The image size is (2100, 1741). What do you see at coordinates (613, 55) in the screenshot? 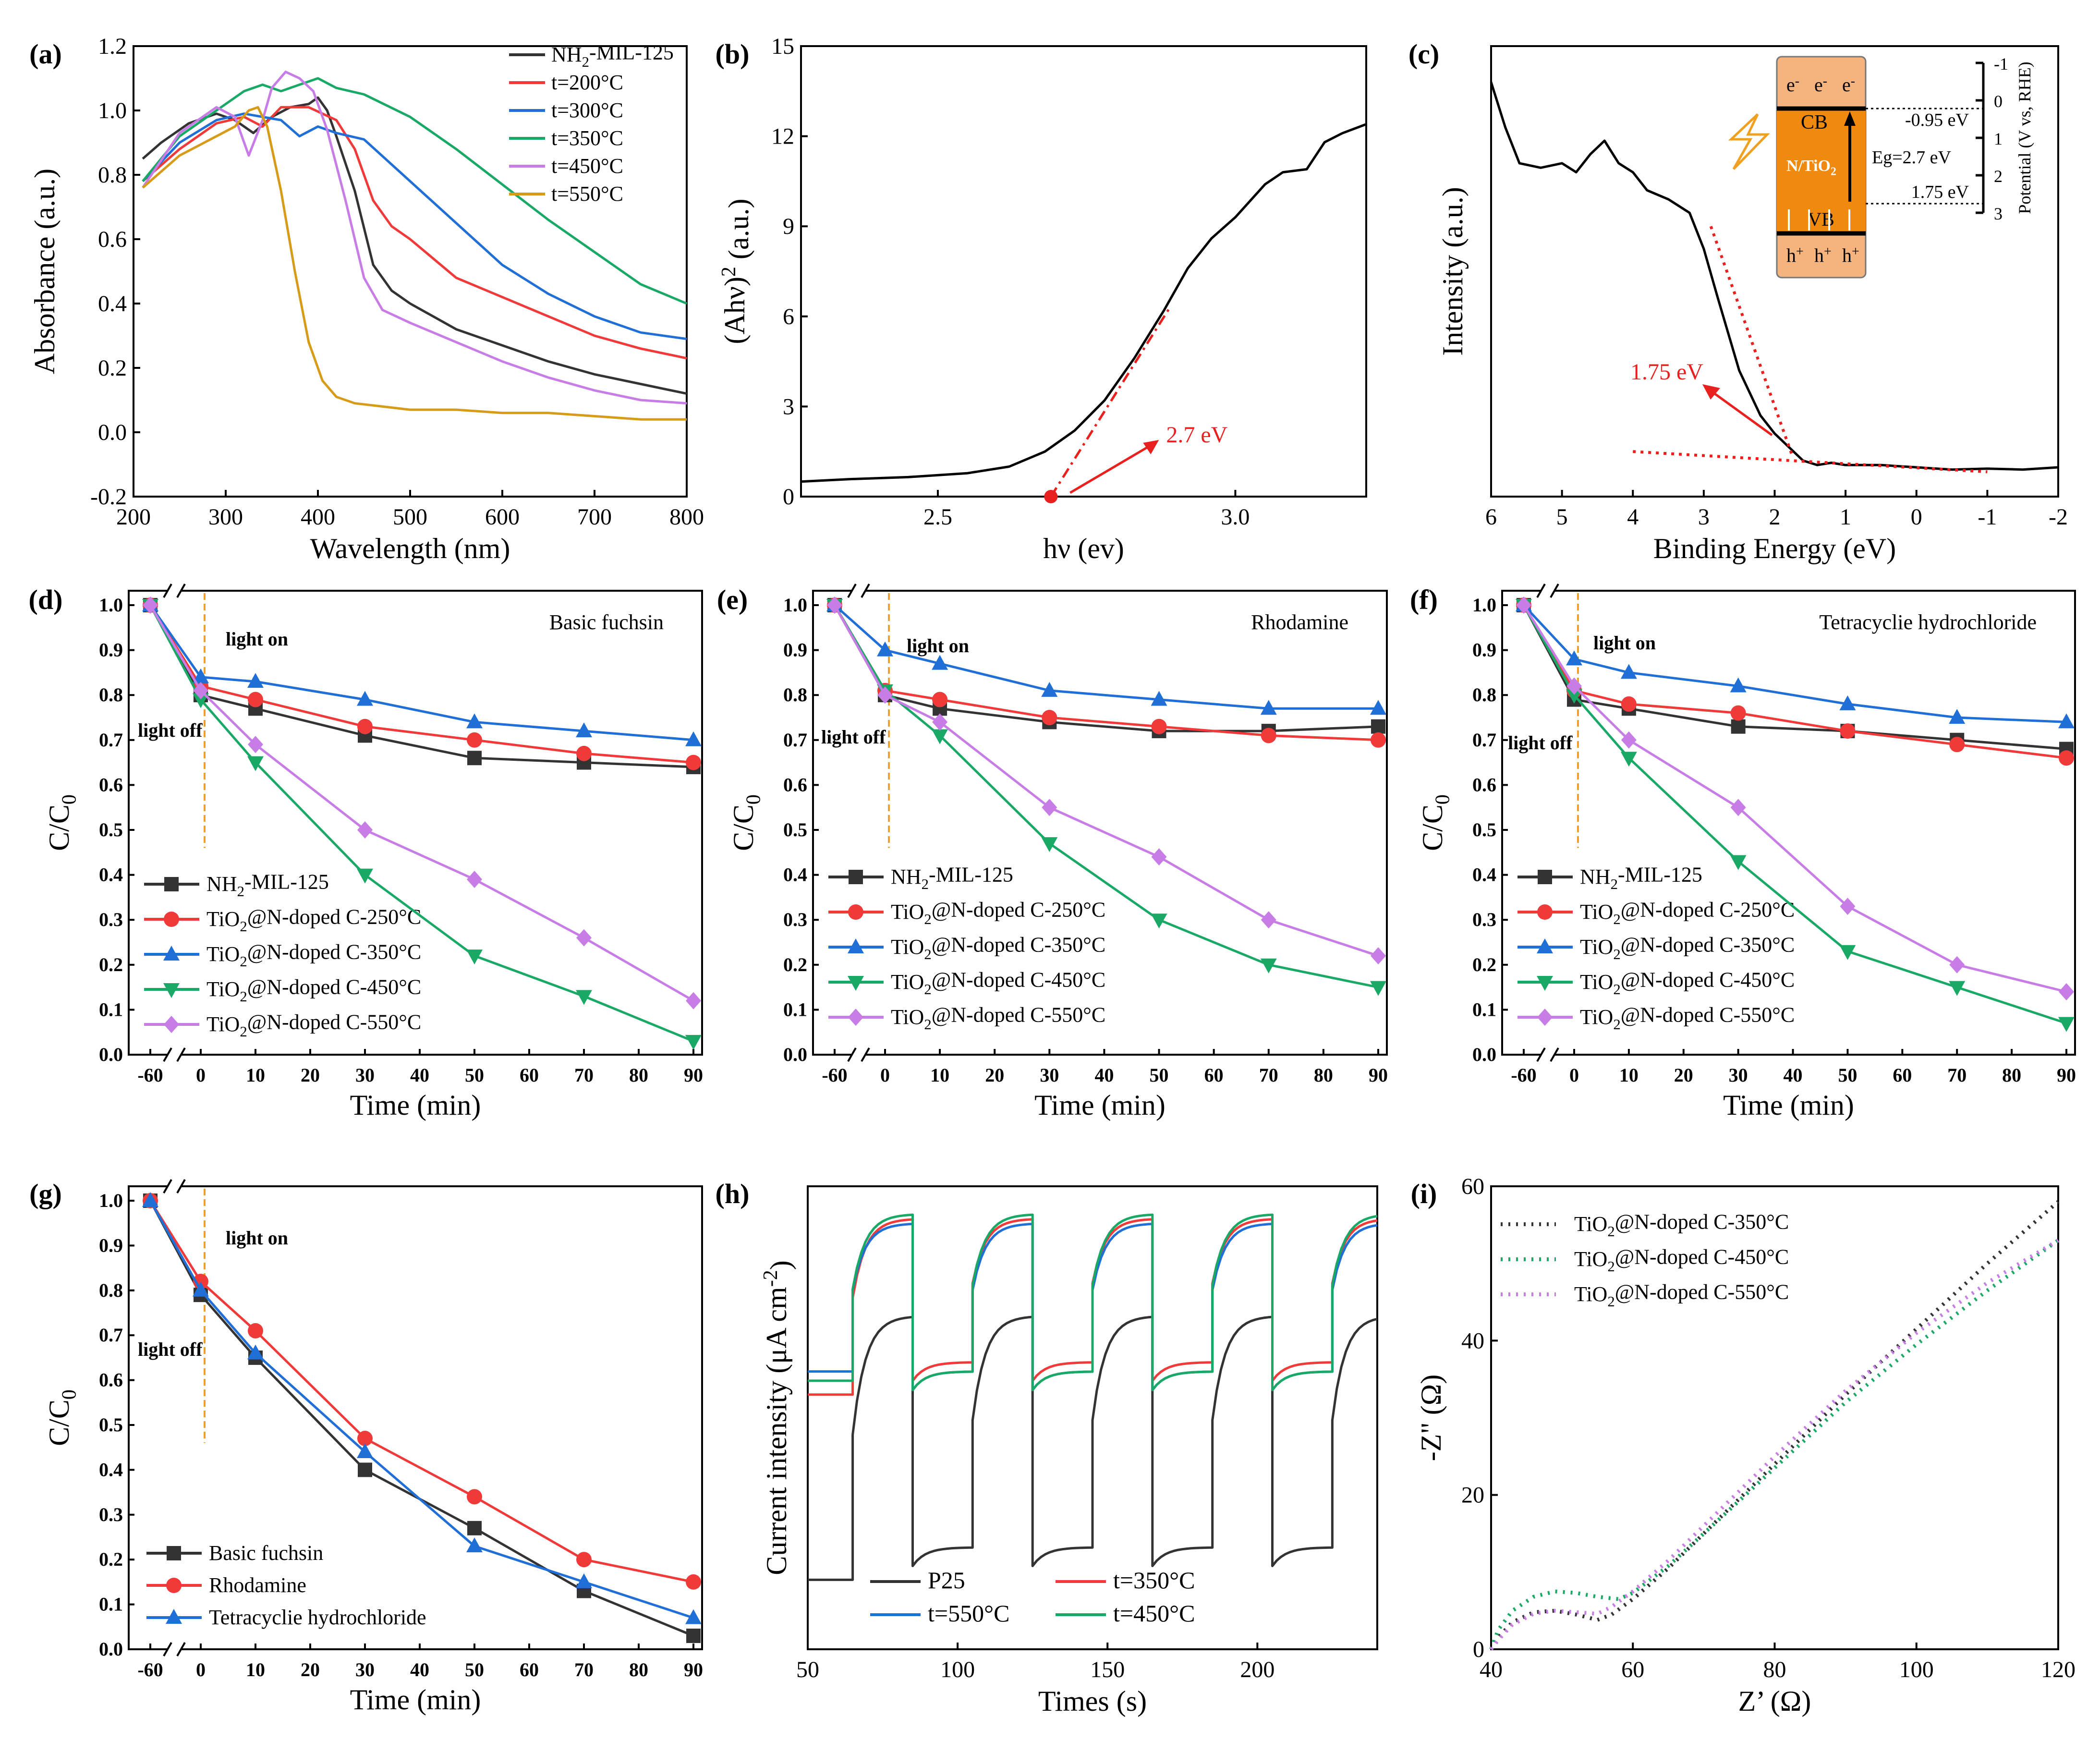
I see `legend-label: NH2-MIL-125` at bounding box center [613, 55].